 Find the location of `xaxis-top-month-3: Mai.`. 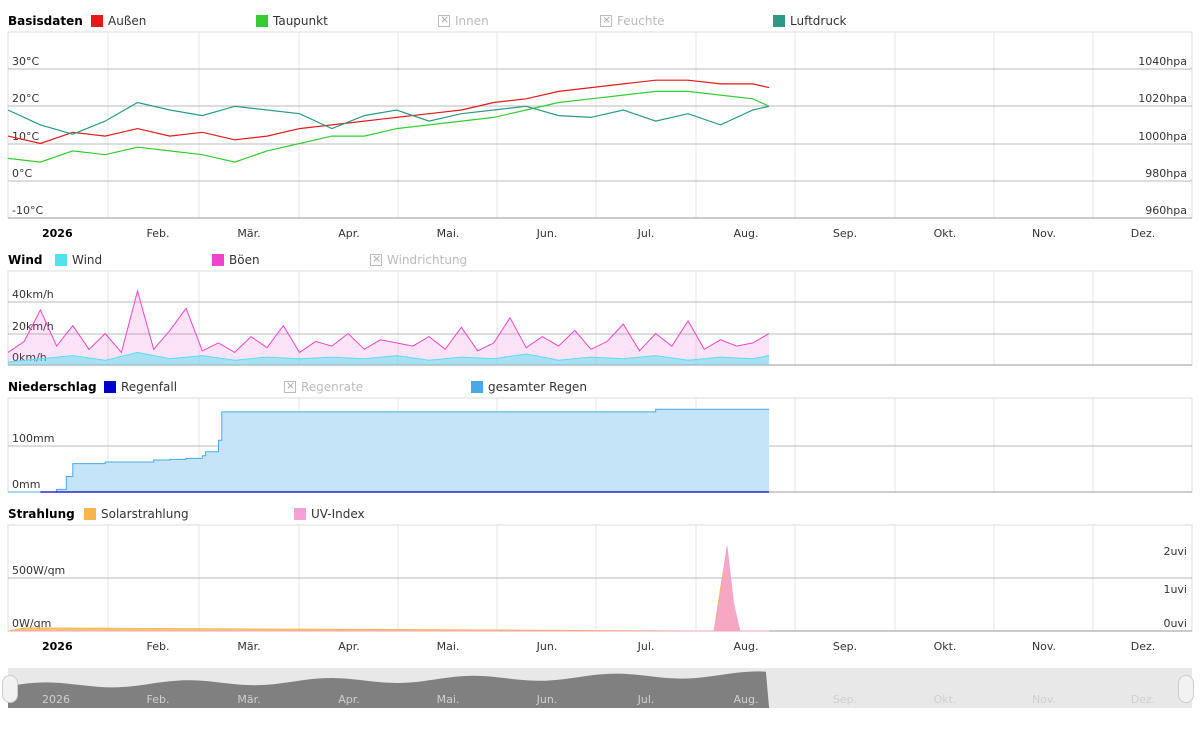

xaxis-top-month-3: Mai. is located at coordinates (448, 233).